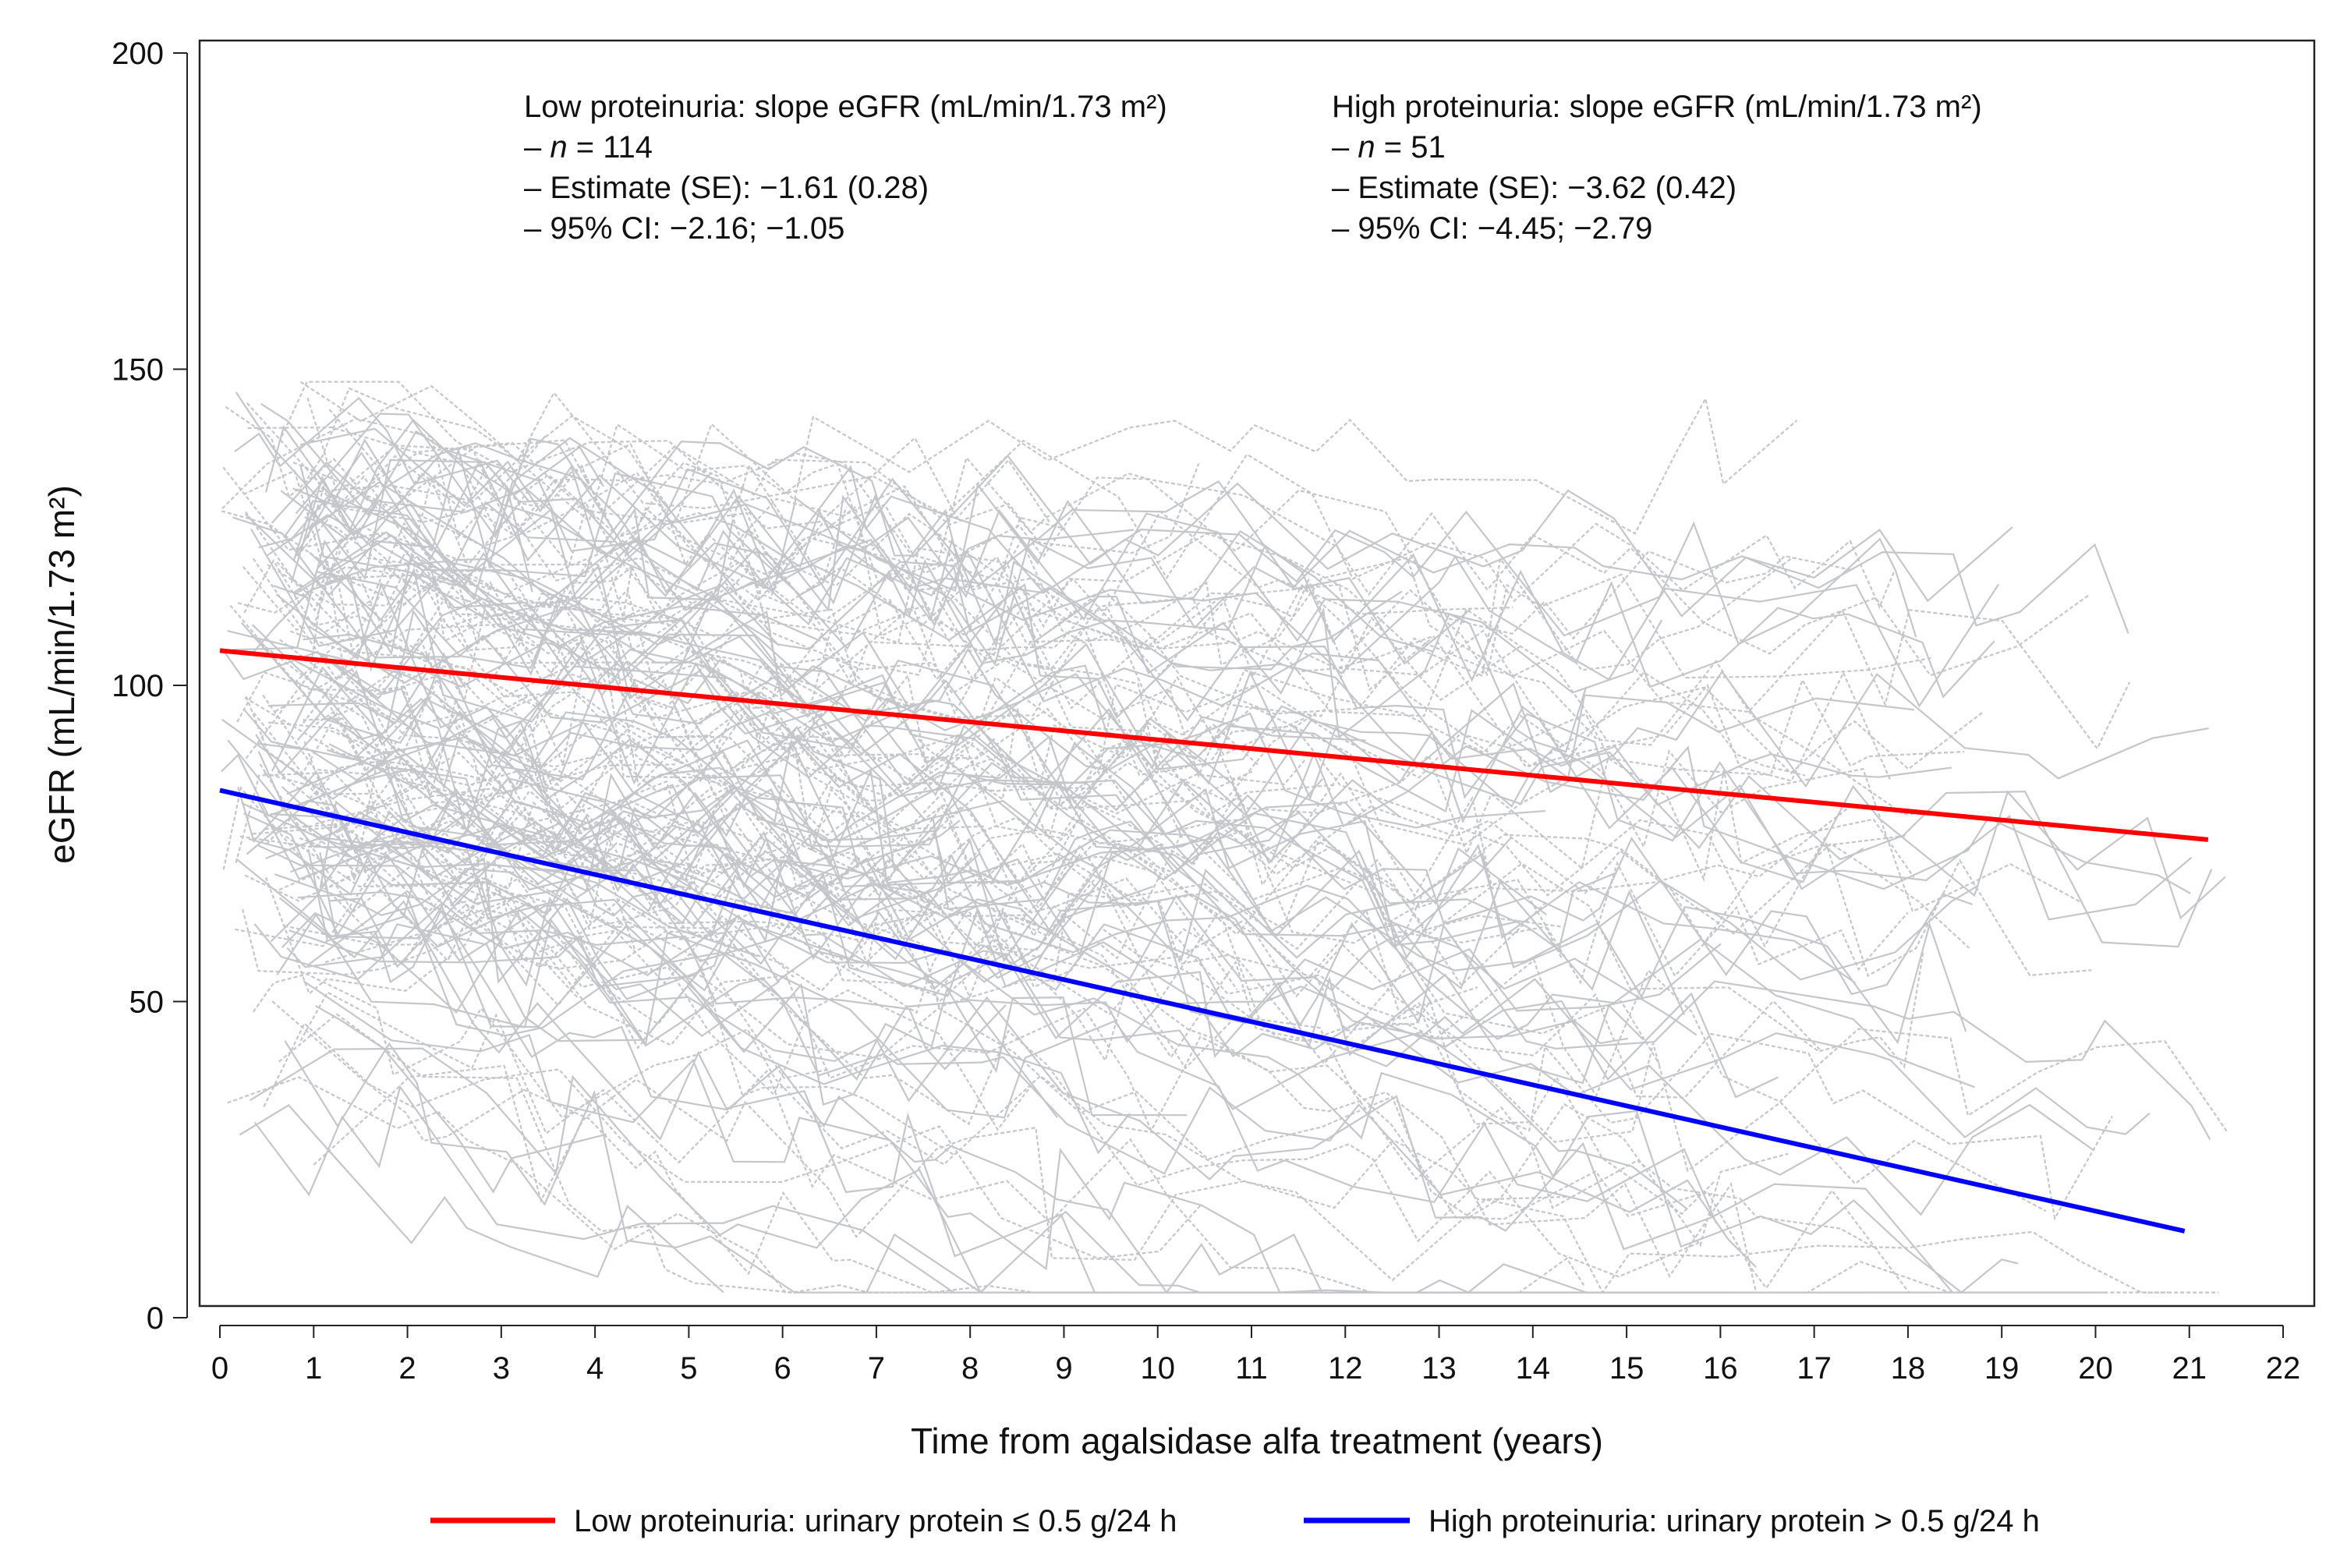 The width and height of the screenshot is (2333, 1568). Describe the element at coordinates (2095, 1368) in the screenshot. I see `x-tick-label: 20` at that location.